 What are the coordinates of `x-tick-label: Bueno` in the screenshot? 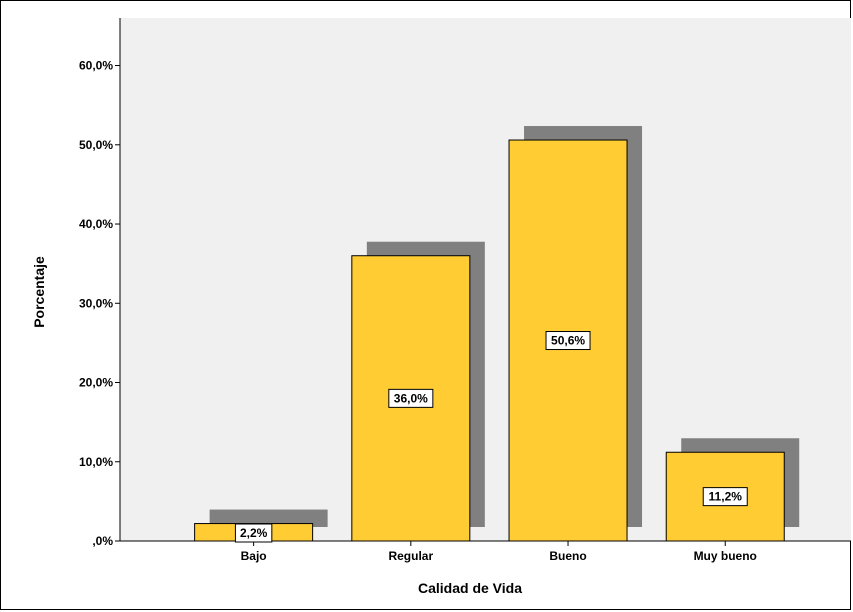 It's located at (567, 556).